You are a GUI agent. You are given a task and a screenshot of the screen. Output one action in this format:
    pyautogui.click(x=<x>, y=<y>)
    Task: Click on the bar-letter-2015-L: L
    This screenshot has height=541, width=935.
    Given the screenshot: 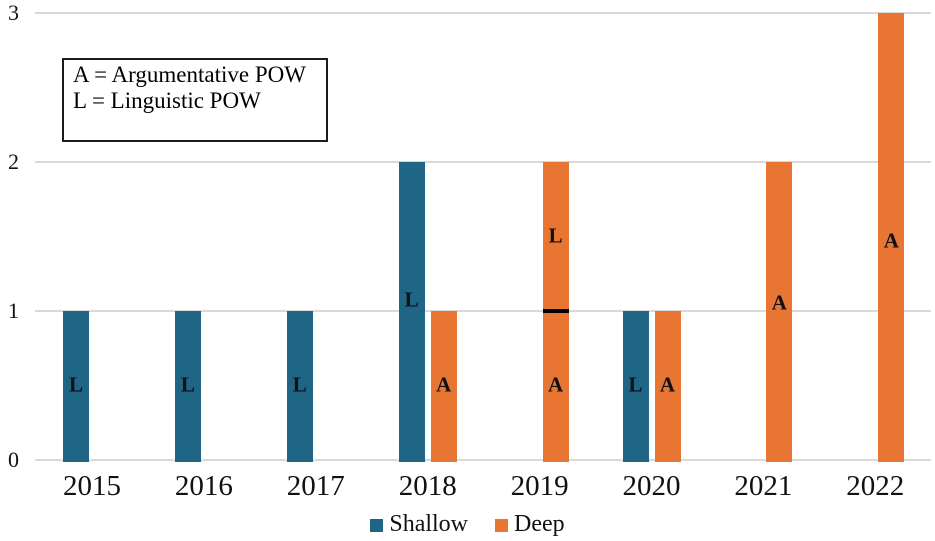 What is the action you would take?
    pyautogui.click(x=76, y=384)
    